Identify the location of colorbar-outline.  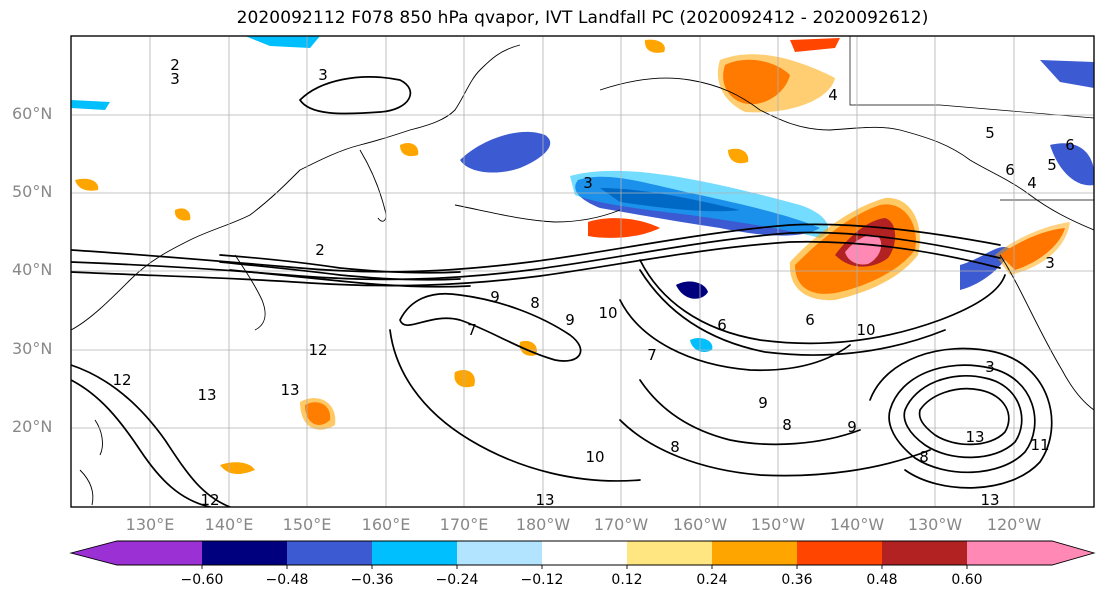
(582, 553).